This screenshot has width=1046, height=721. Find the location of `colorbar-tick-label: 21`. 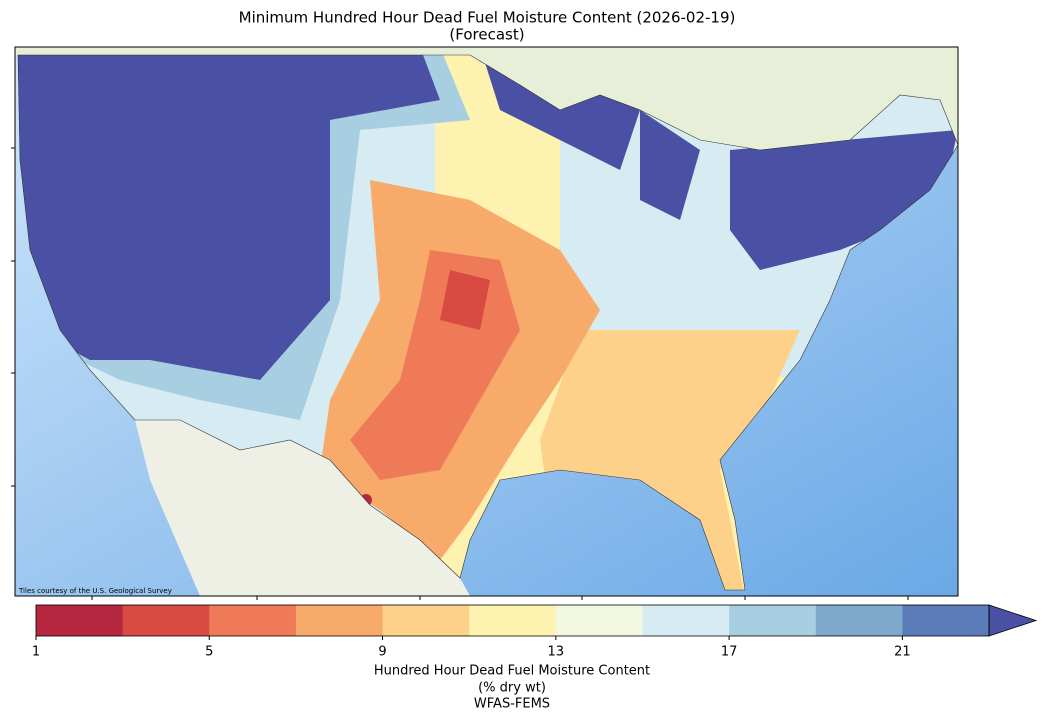

colorbar-tick-label: 21 is located at coordinates (902, 652).